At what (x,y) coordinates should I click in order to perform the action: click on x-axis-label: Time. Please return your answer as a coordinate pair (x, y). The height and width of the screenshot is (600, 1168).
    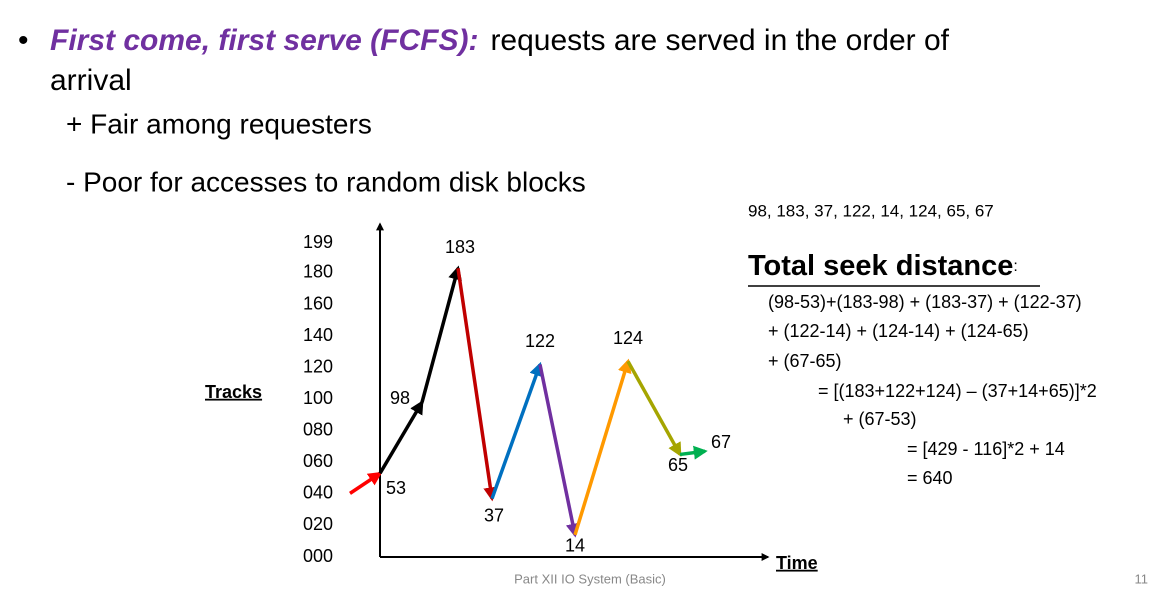
    Looking at the image, I should click on (797, 563).